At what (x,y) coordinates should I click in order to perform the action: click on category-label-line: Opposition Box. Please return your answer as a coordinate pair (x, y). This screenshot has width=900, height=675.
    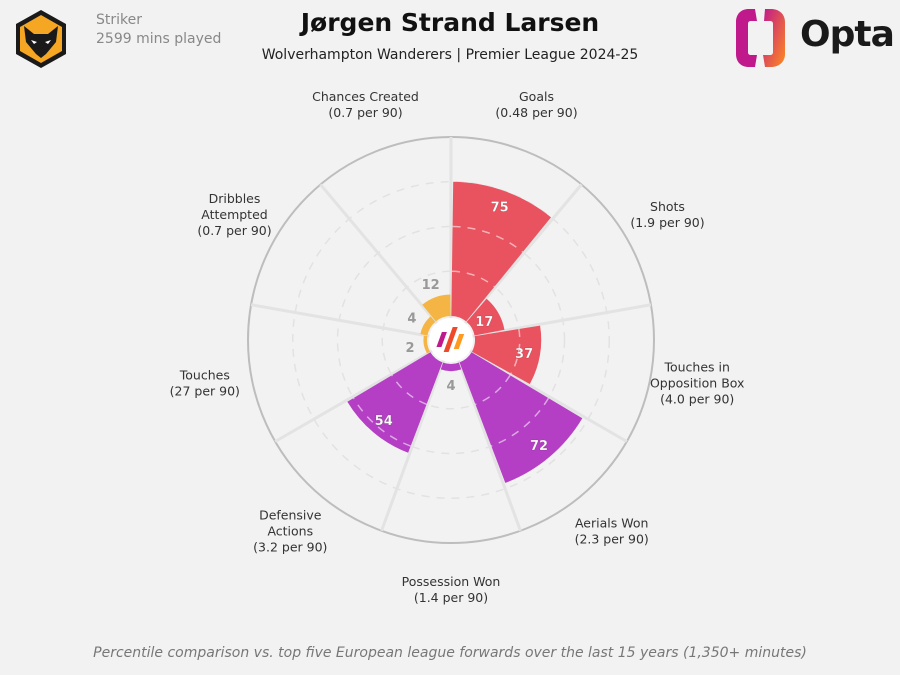
    Looking at the image, I should click on (697, 382).